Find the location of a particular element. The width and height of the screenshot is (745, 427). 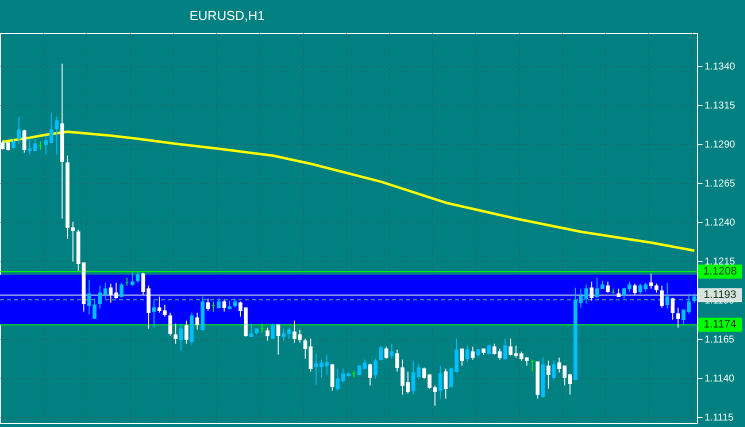

ref-line-label: 1.1174 is located at coordinates (720, 324).